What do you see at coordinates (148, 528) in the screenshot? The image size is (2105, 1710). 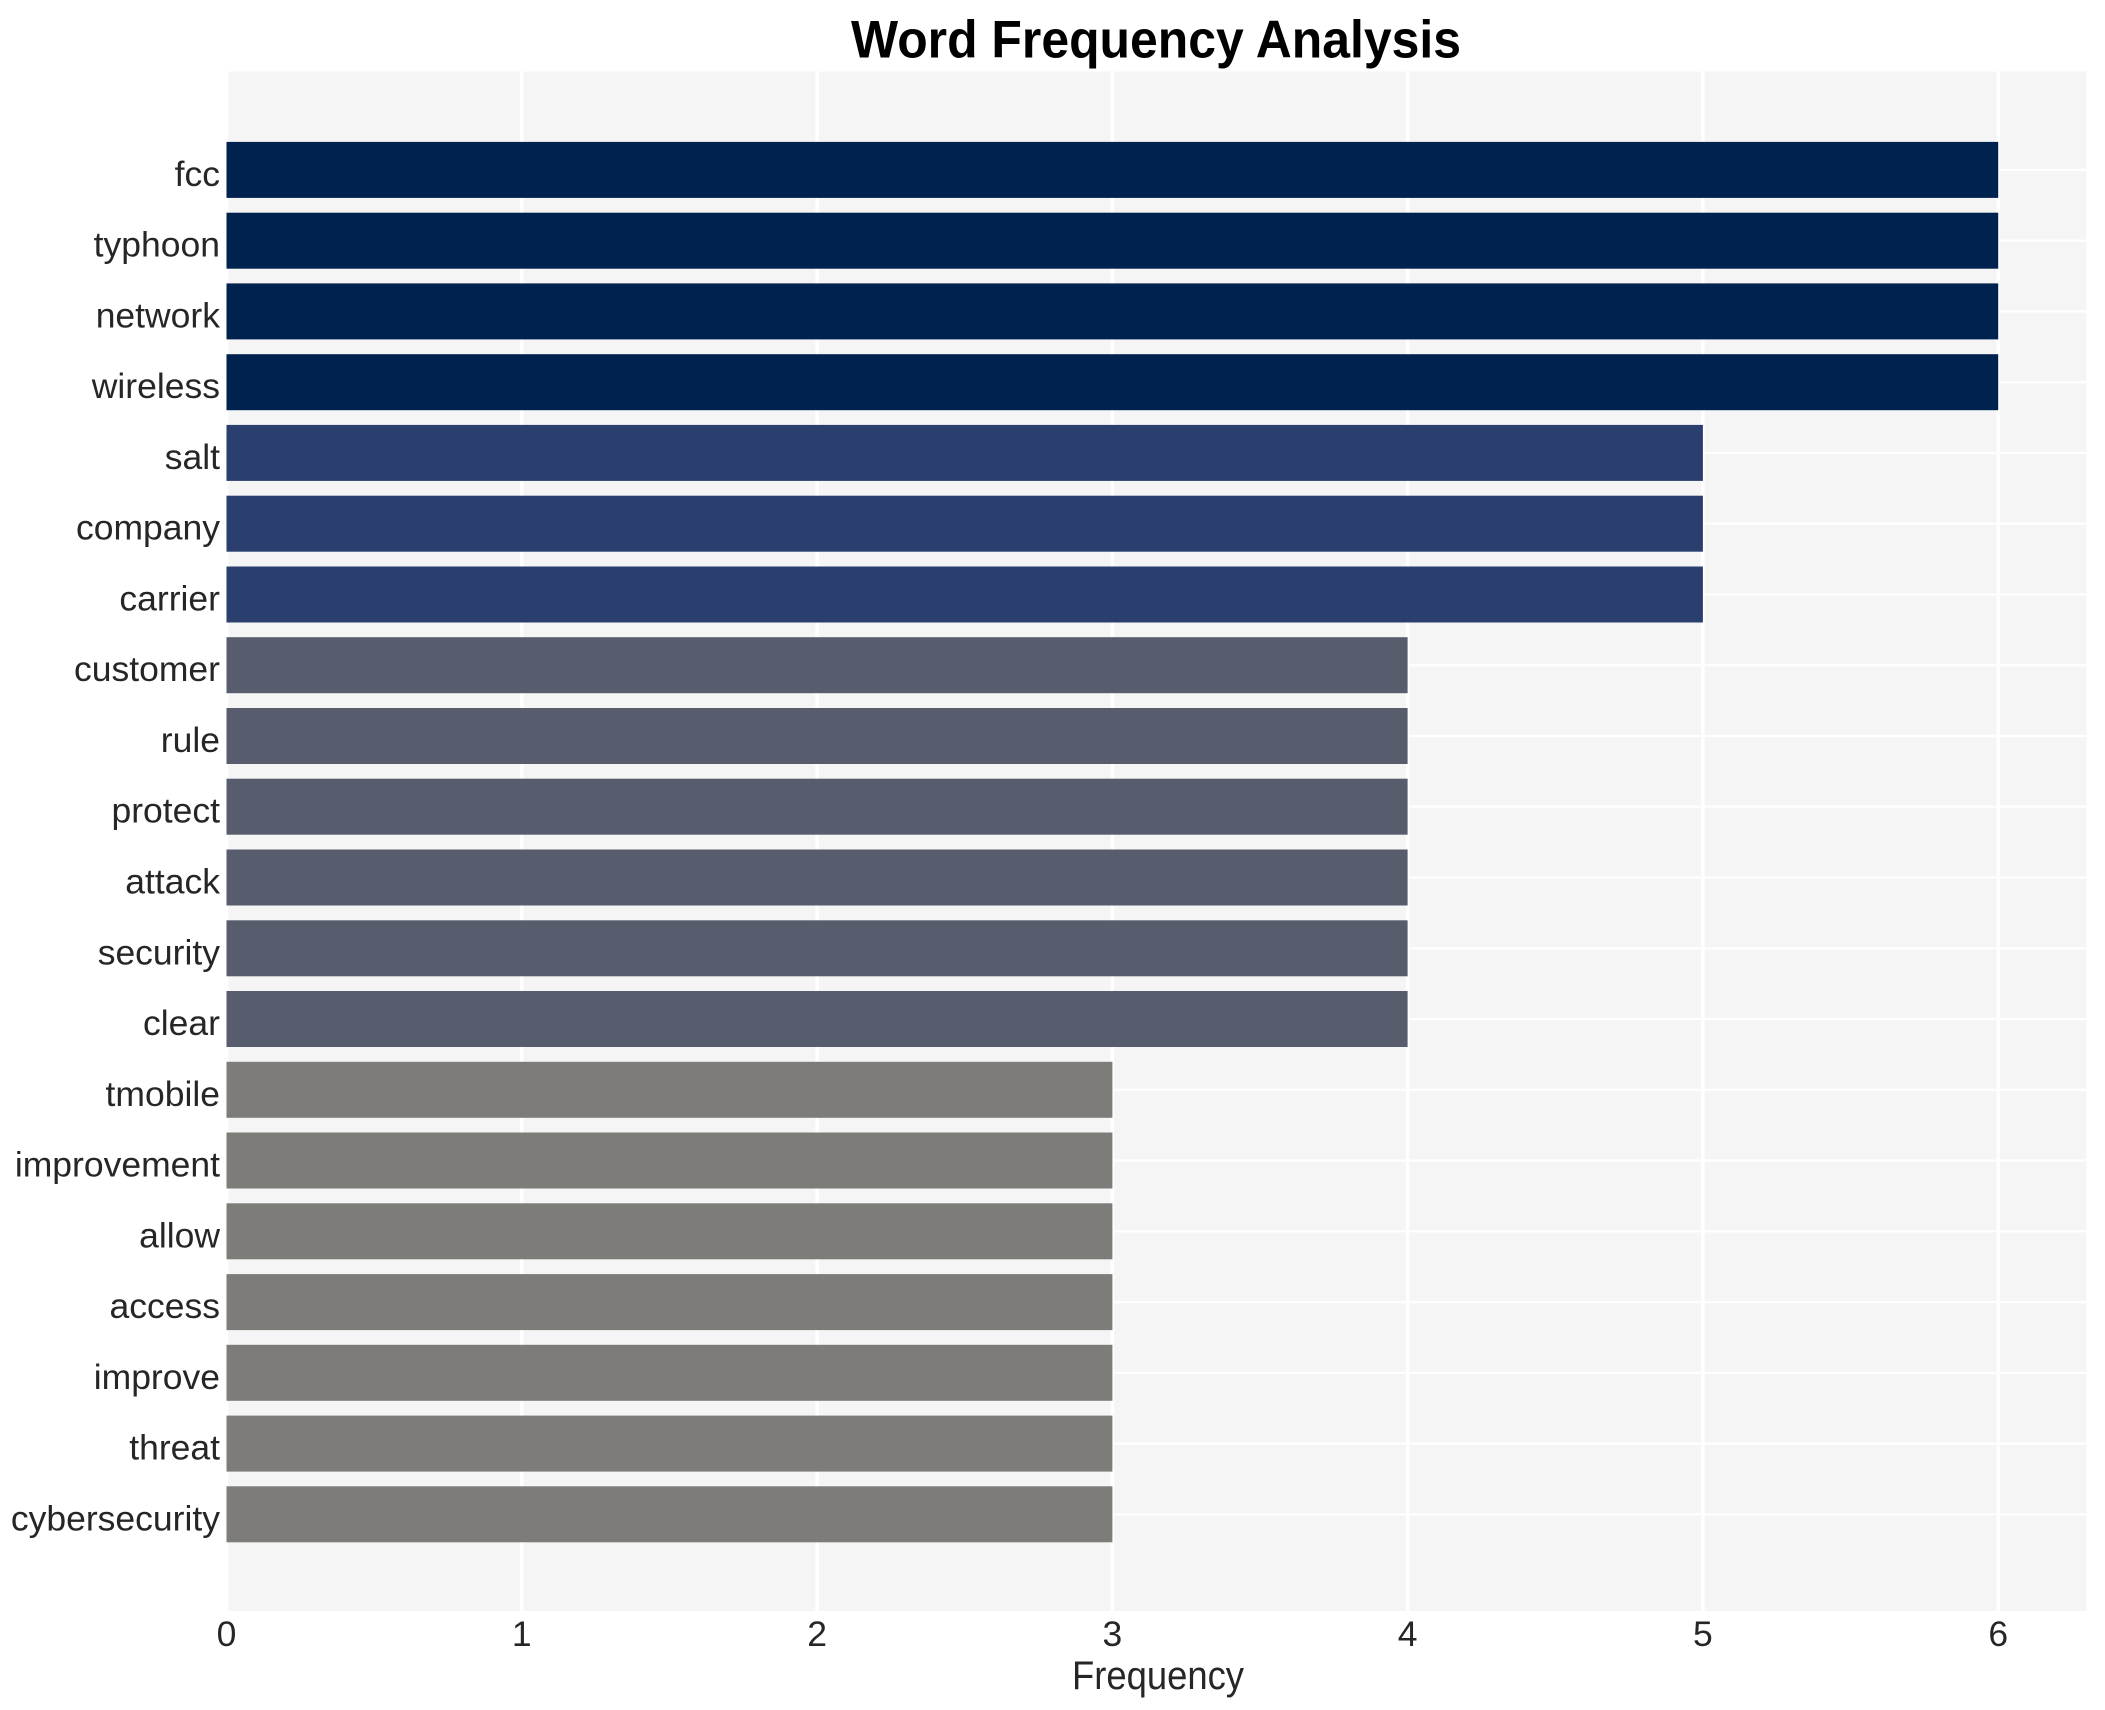 I see `svg-text: company` at bounding box center [148, 528].